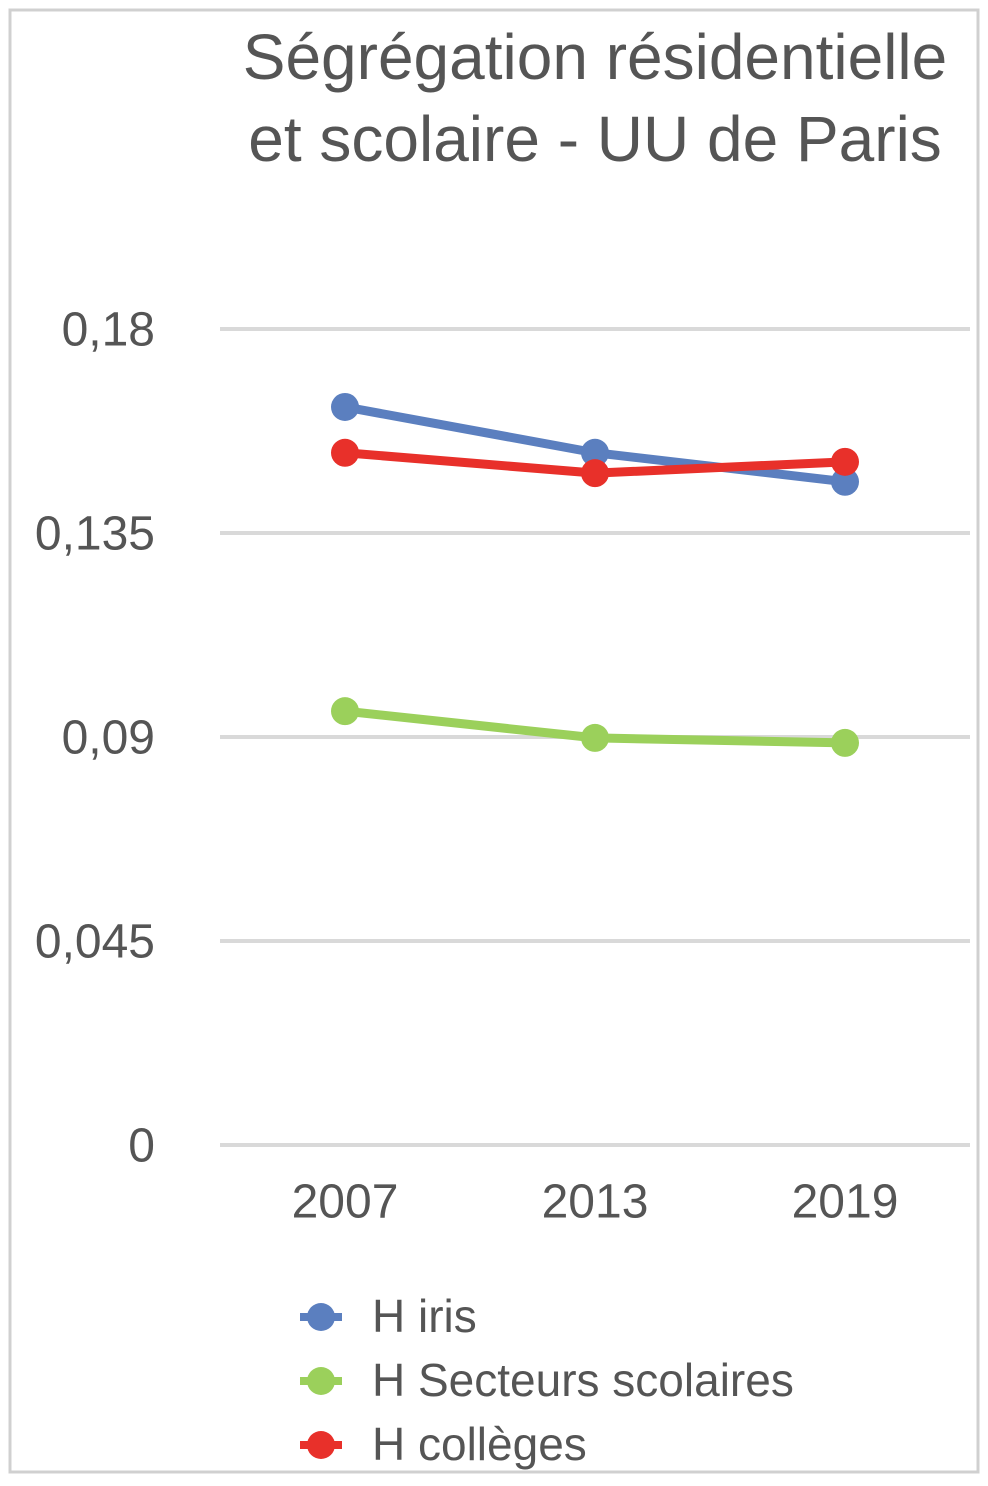 The height and width of the screenshot is (1486, 988). What do you see at coordinates (424, 1316) in the screenshot?
I see `legend-label: H iris` at bounding box center [424, 1316].